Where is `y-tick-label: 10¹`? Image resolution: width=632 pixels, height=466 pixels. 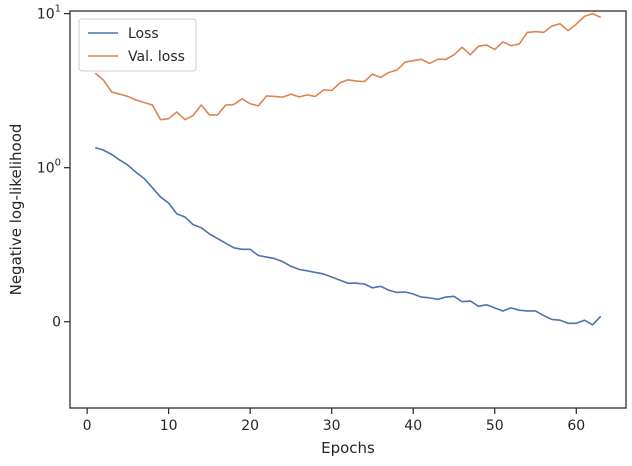 y-tick-label: 10¹ is located at coordinates (49, 13).